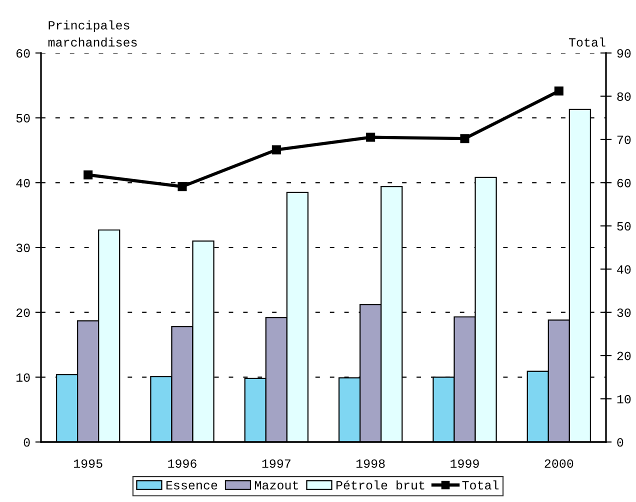  I want to click on x-tick-label: 1997, so click(276, 463).